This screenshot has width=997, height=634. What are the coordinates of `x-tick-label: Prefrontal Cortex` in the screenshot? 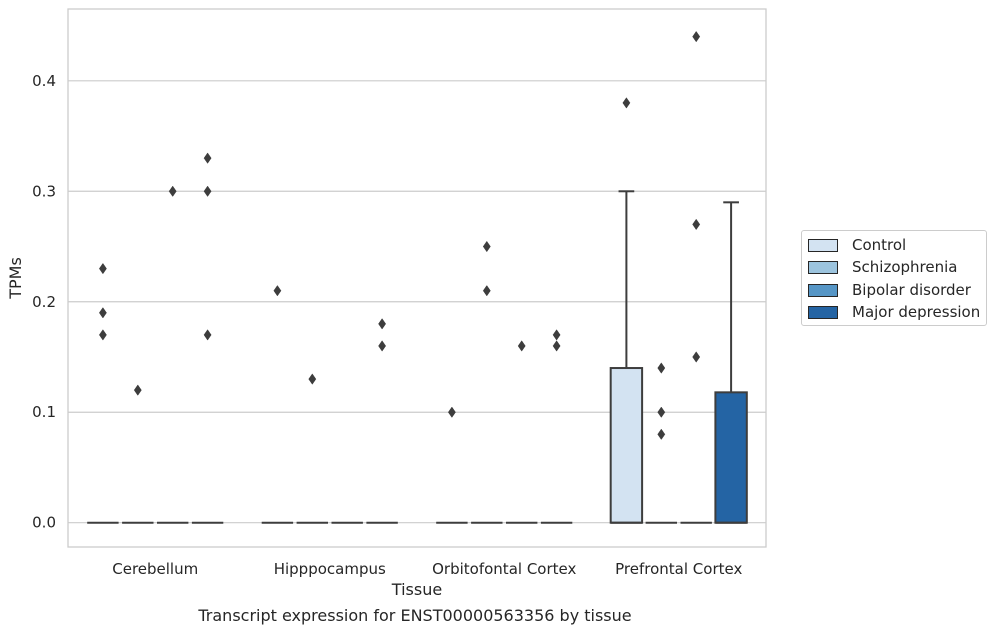 It's located at (678, 569).